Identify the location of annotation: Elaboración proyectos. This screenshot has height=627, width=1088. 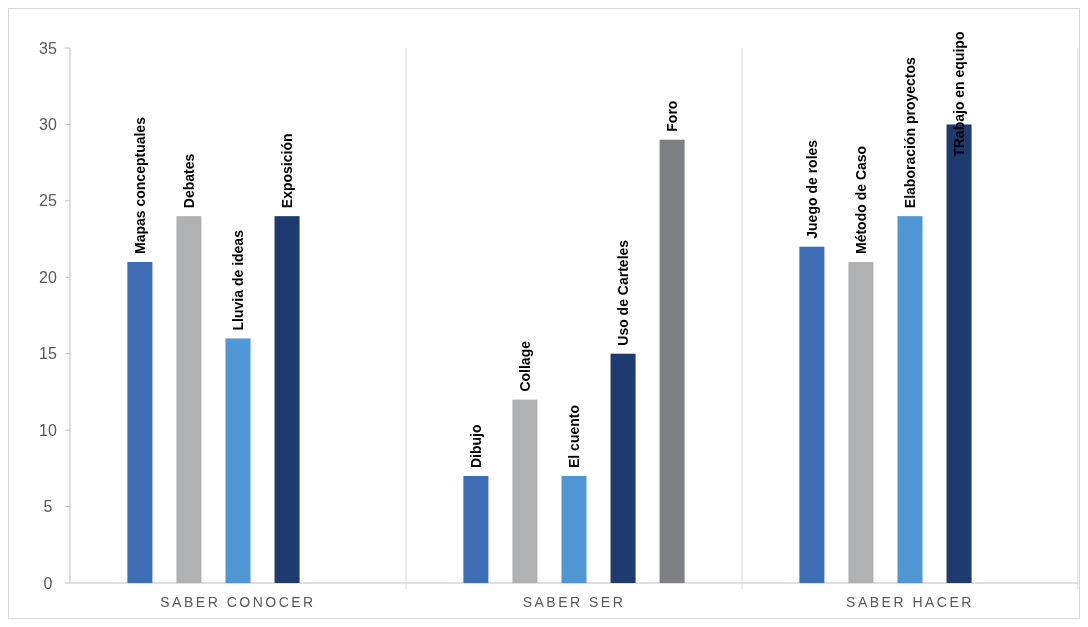
(910, 133).